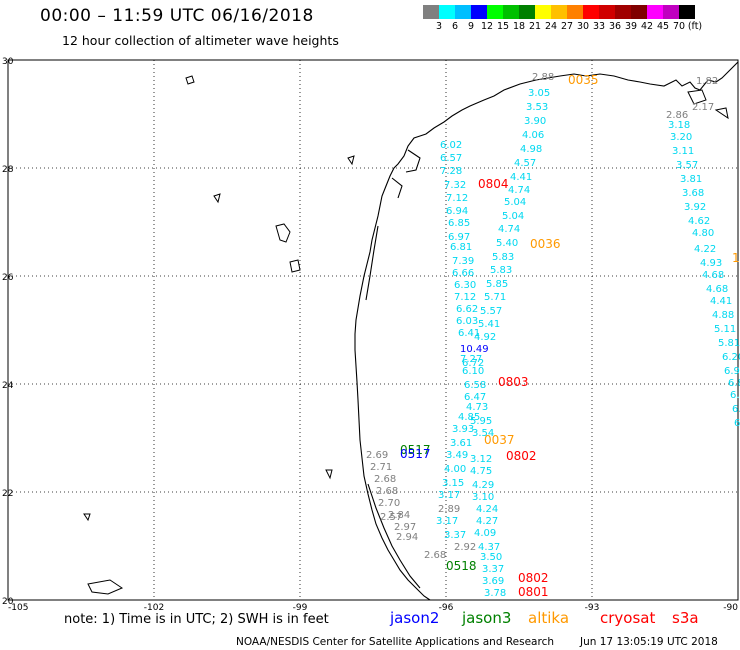 The image size is (740, 650). Describe the element at coordinates (537, 107) in the screenshot. I see `wave-height-label: 3.53` at that location.